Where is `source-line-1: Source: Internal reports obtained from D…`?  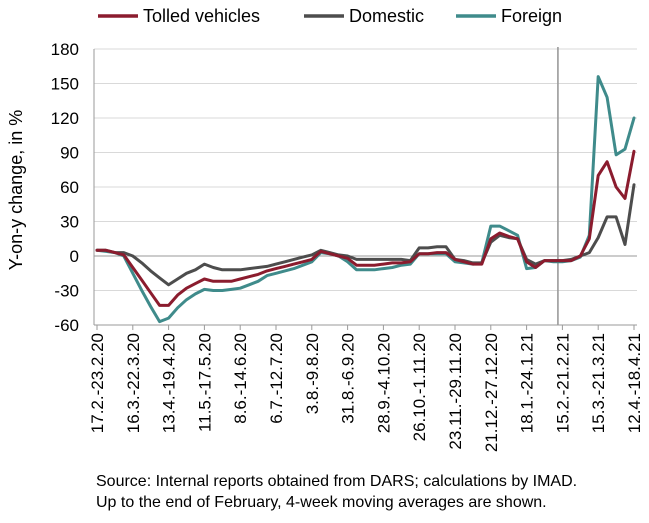
source-line-1: Source: Internal reports obtained from D… is located at coordinates (337, 481).